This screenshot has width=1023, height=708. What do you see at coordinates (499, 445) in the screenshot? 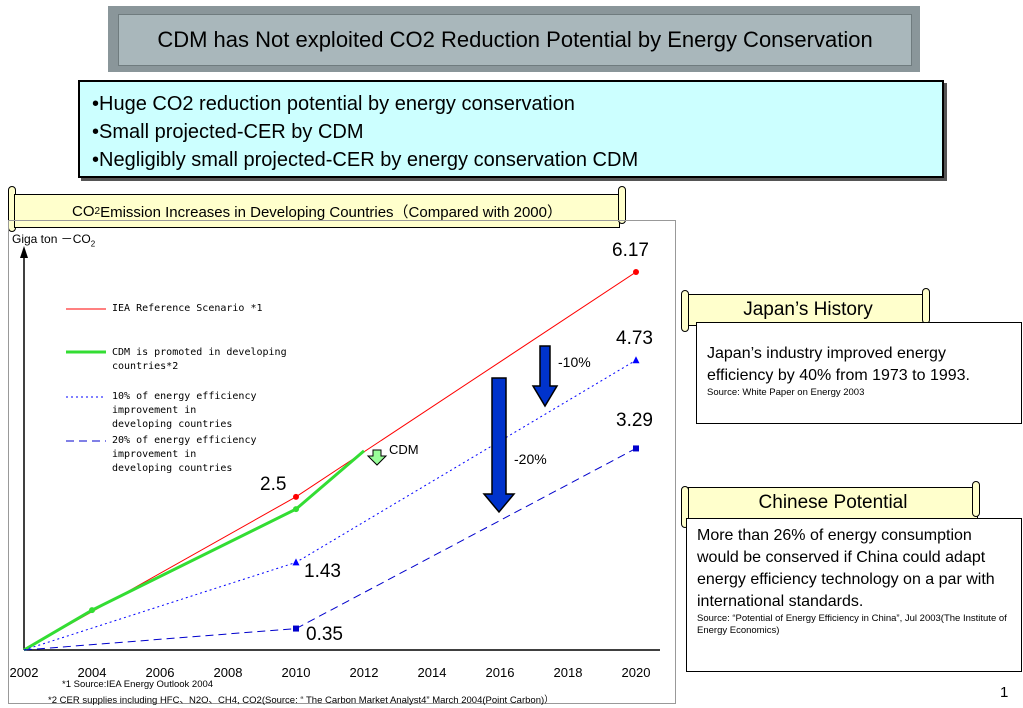
I see `reduction-20pct-arrow-icon` at bounding box center [499, 445].